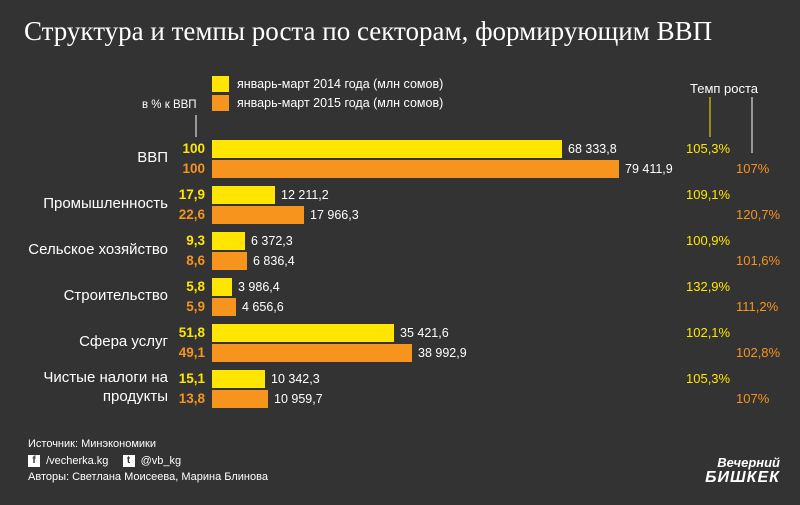  I want to click on growth-value: 102,1%, so click(708, 332).